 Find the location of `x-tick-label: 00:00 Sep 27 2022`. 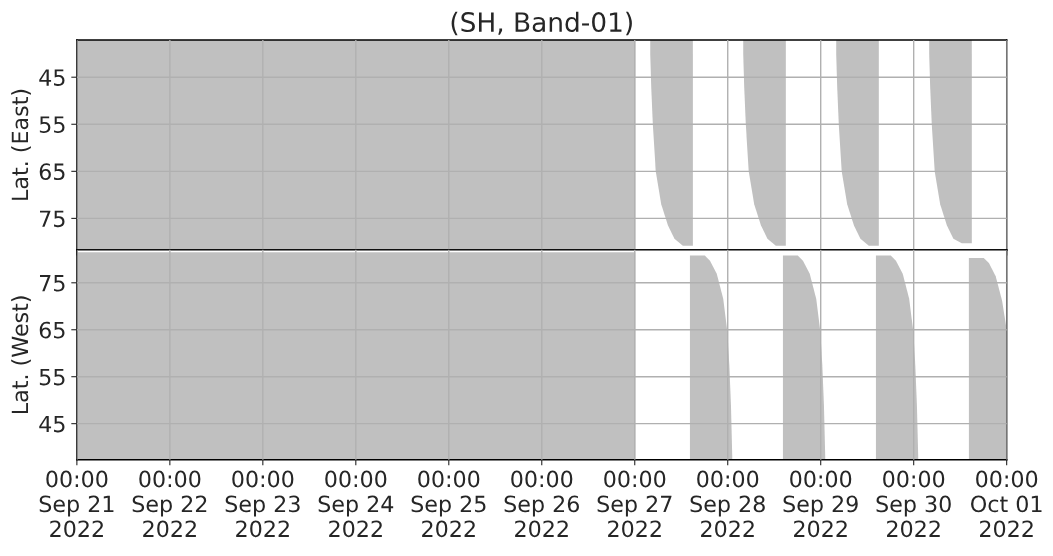

x-tick-label: 00:00 Sep 27 2022 is located at coordinates (634, 504).